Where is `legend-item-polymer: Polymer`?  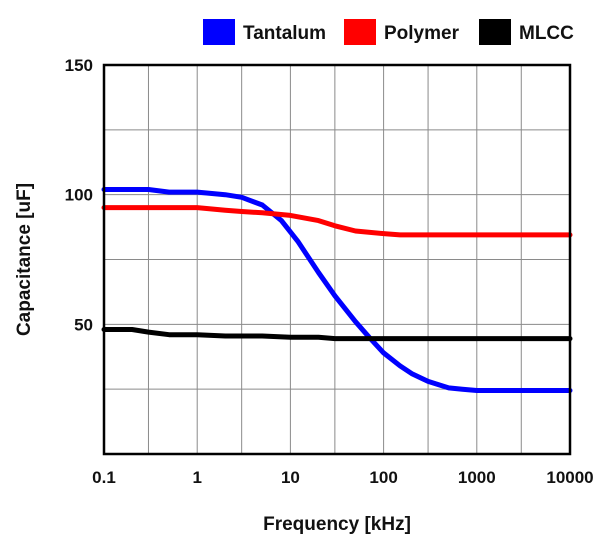
legend-item-polymer: Polymer is located at coordinates (402, 32).